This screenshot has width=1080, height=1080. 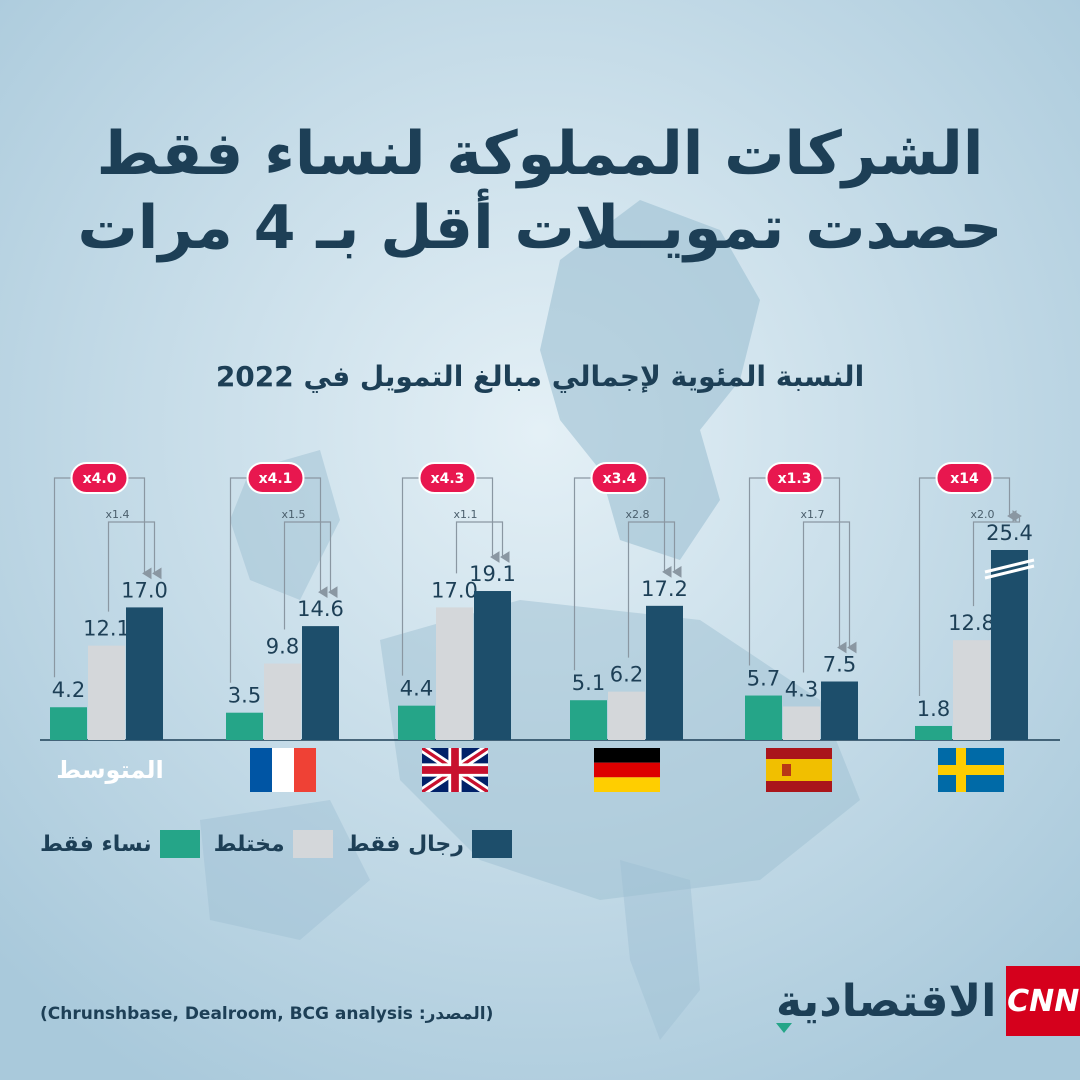 What do you see at coordinates (839, 665) in the screenshot?
I see `data-label: 7.5` at bounding box center [839, 665].